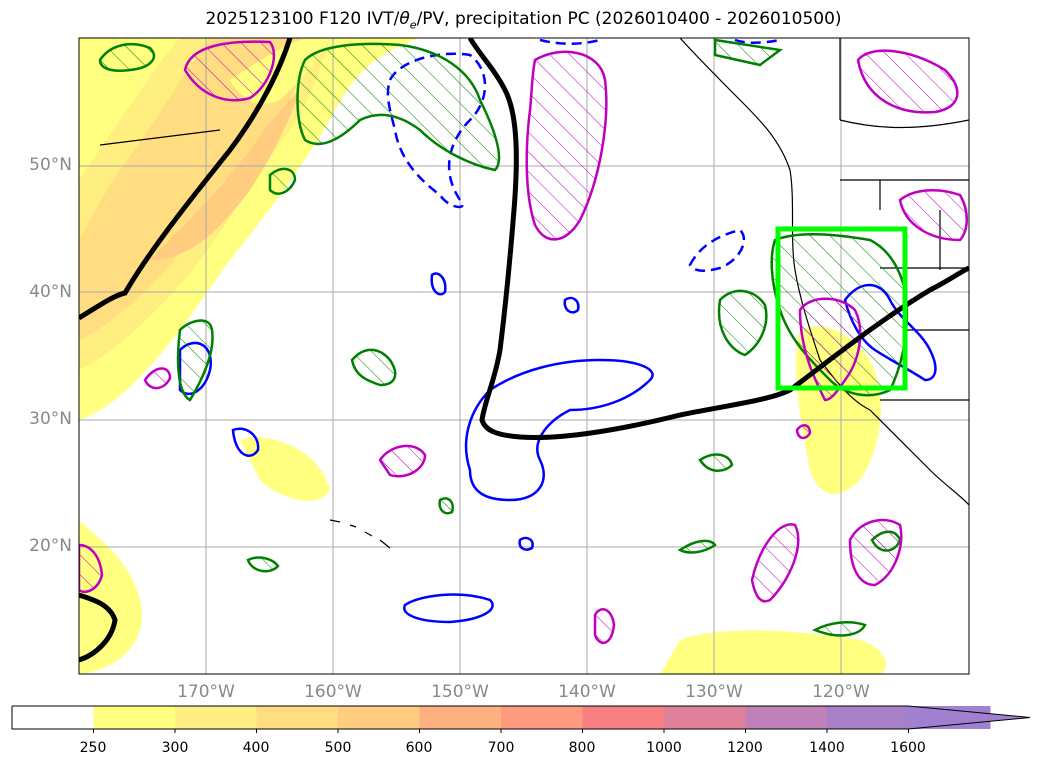 Image resolution: width=1047 pixels, height=767 pixels. Describe the element at coordinates (50, 546) in the screenshot. I see `lat-label-20: 20°N` at that location.